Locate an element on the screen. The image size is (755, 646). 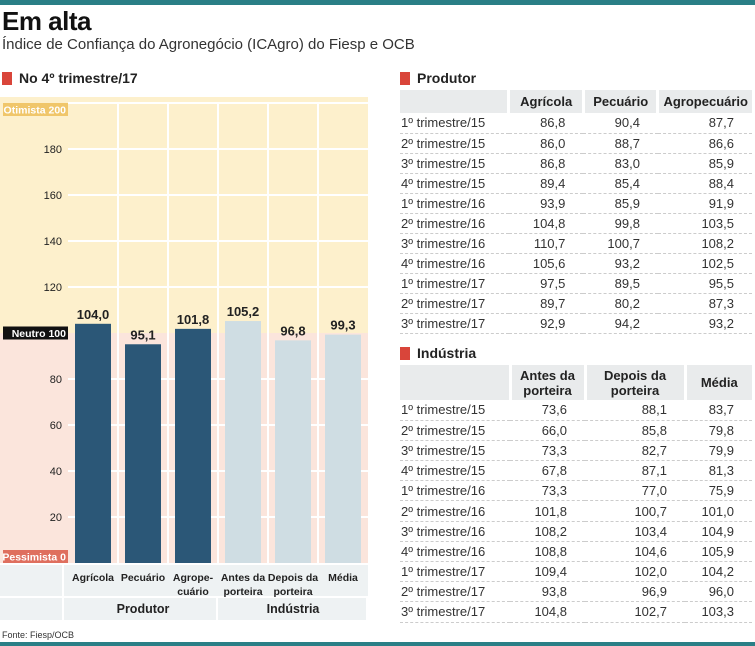
y-tick-label: 20 is located at coordinates (56, 518).